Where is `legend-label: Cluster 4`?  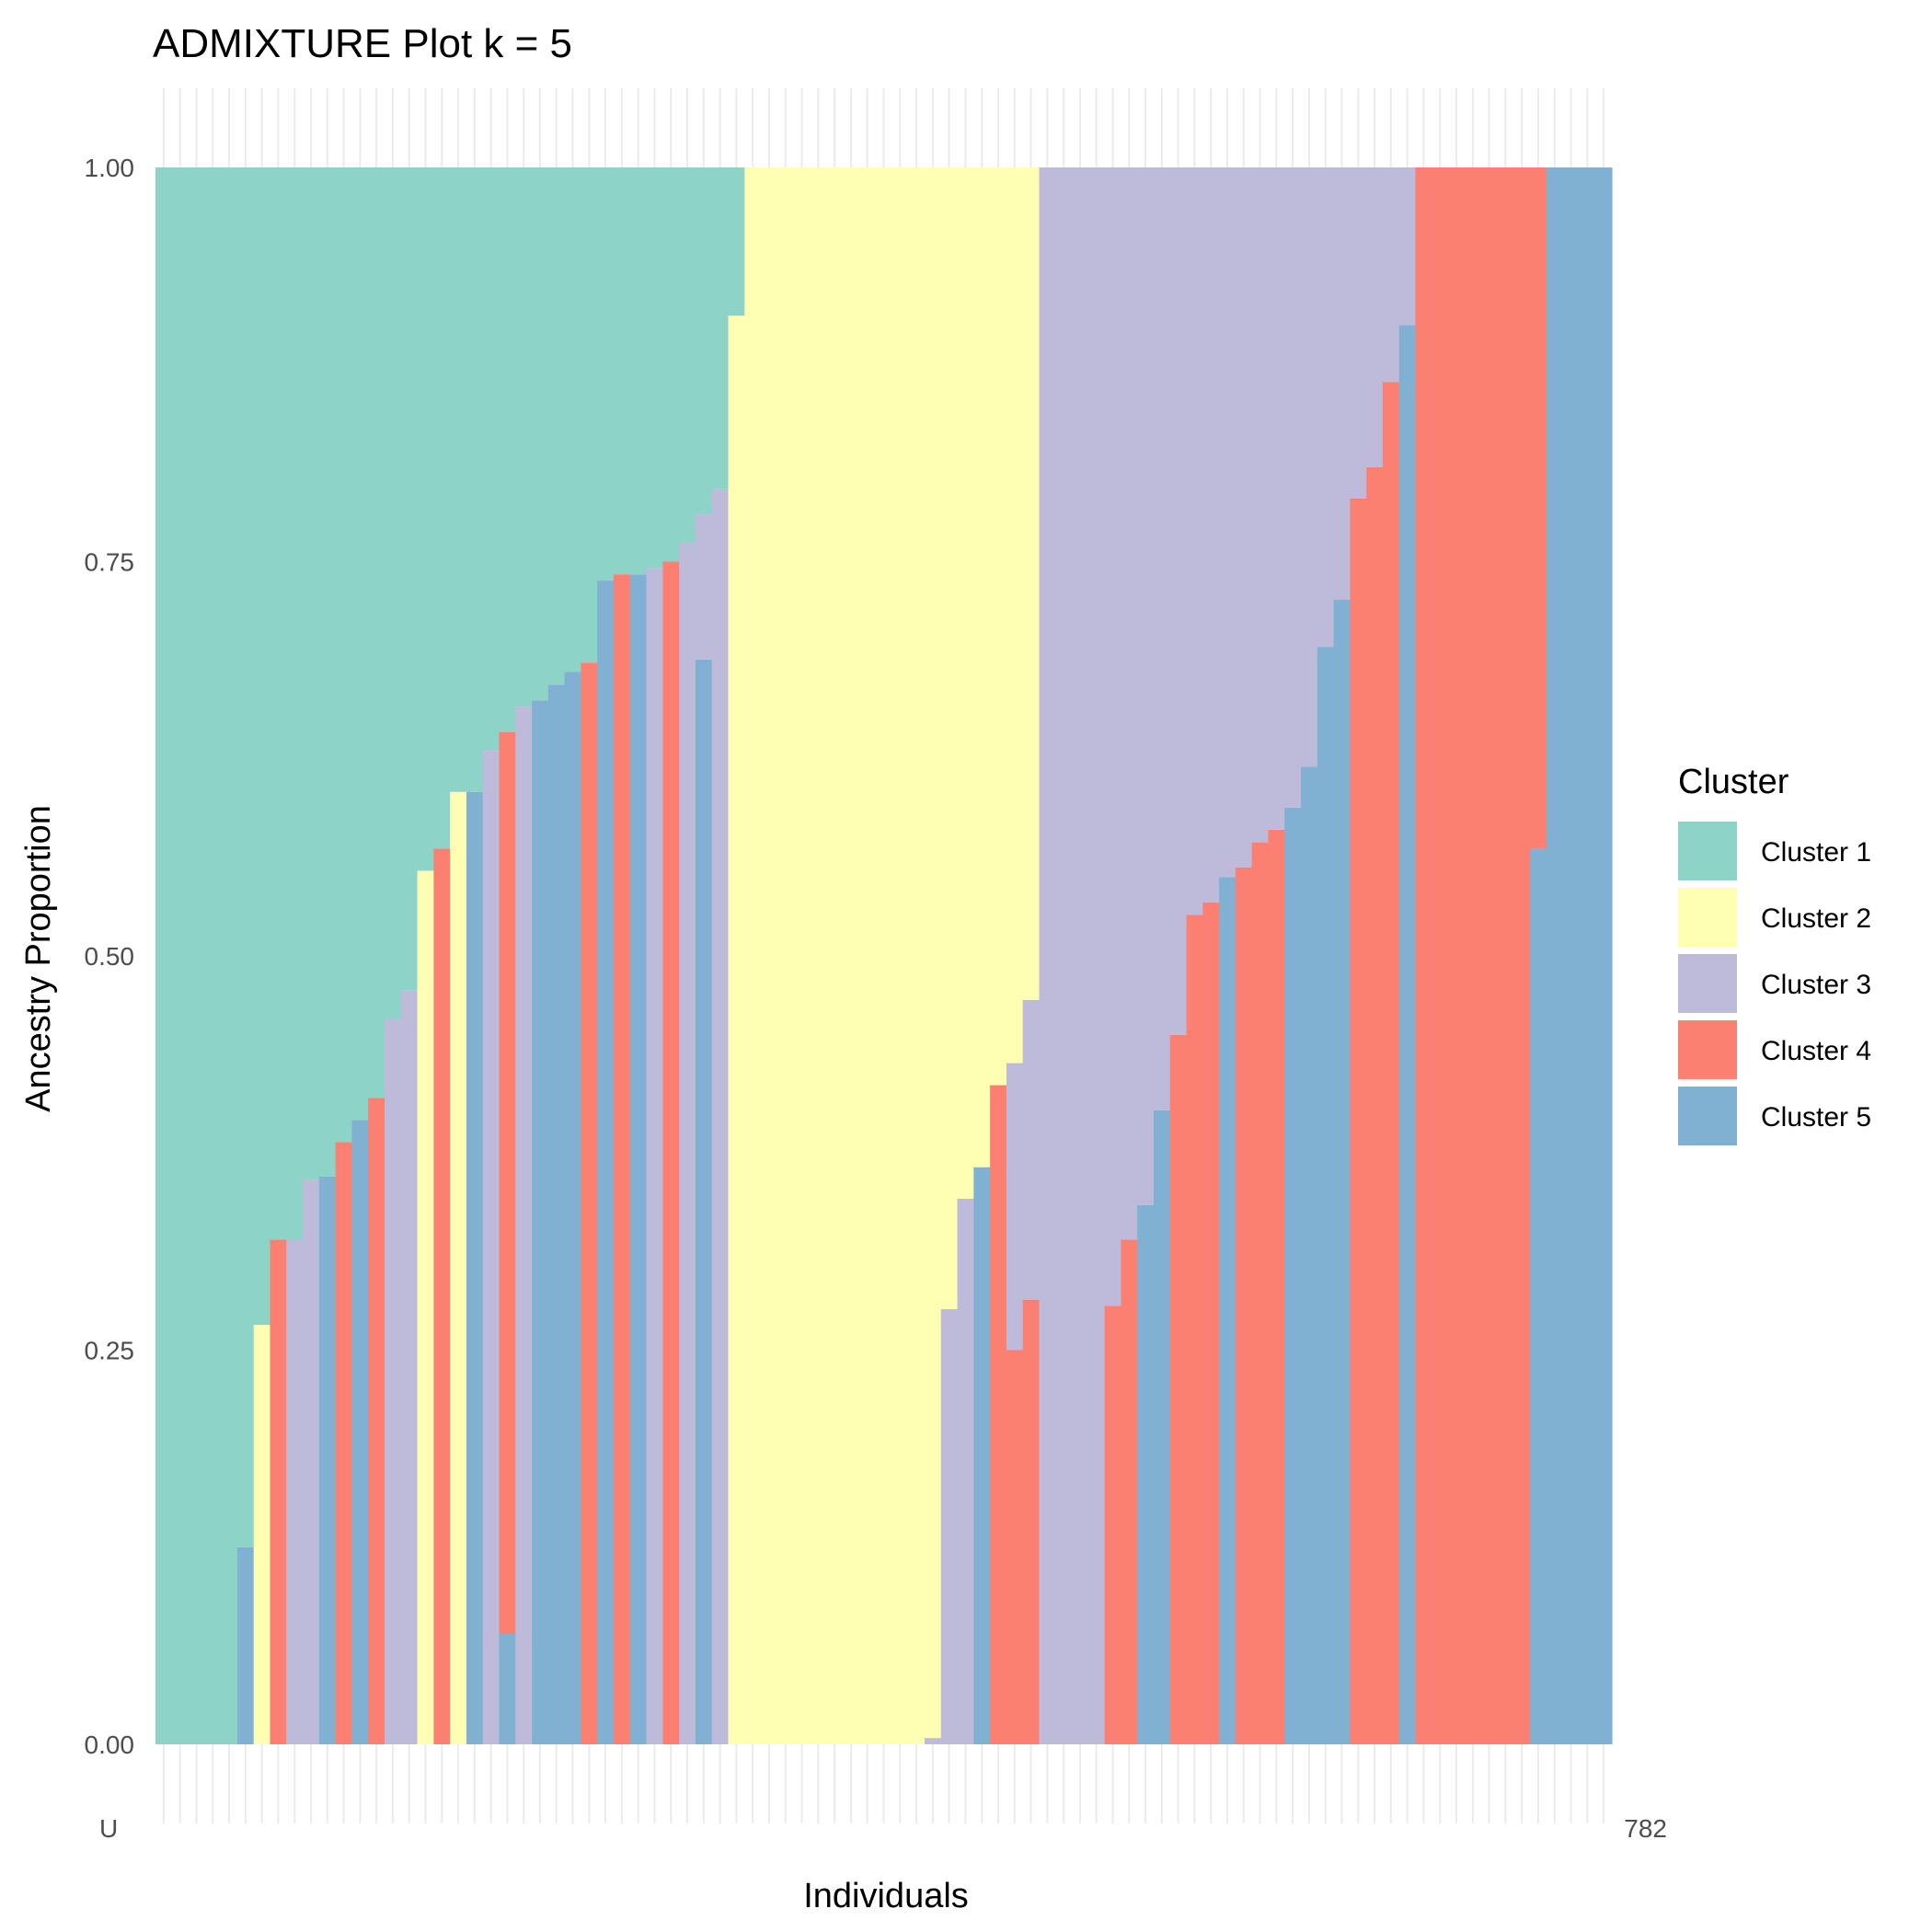
legend-label: Cluster 4 is located at coordinates (1816, 1051).